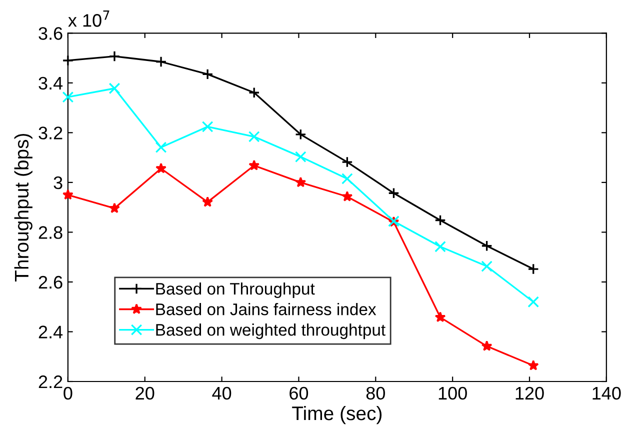 The width and height of the screenshot is (635, 436). I want to click on x-tick-label: 0, so click(68, 393).